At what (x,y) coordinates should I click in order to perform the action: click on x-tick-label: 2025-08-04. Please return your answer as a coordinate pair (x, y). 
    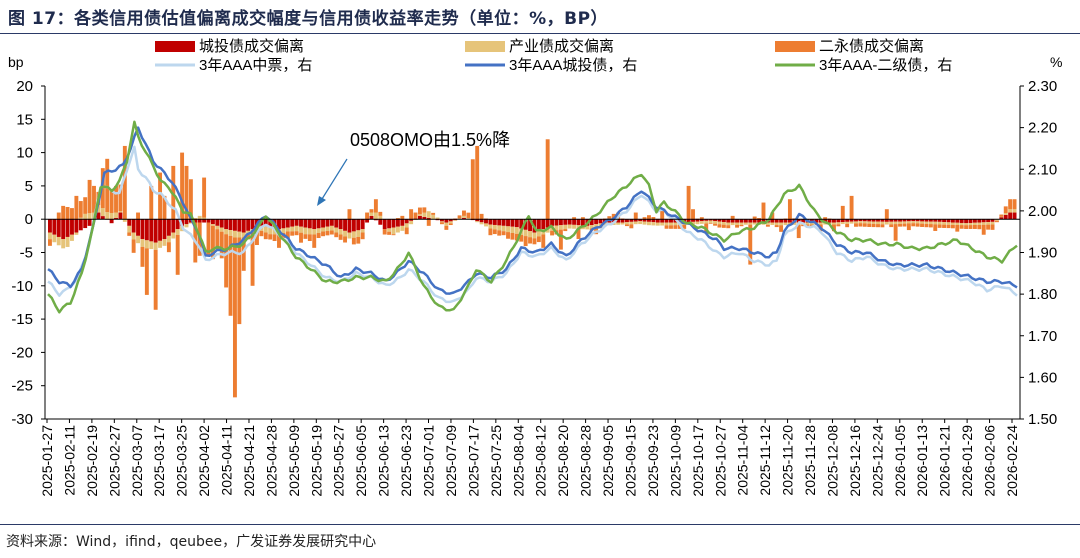
    Looking at the image, I should click on (518, 461).